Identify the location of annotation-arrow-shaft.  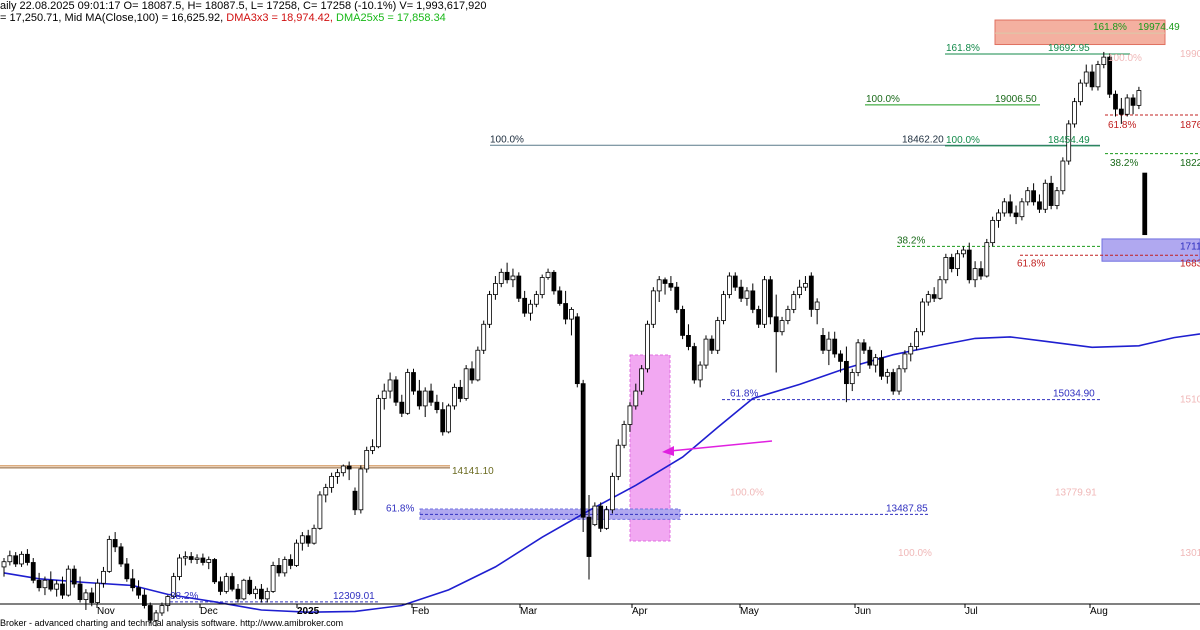
(721, 446).